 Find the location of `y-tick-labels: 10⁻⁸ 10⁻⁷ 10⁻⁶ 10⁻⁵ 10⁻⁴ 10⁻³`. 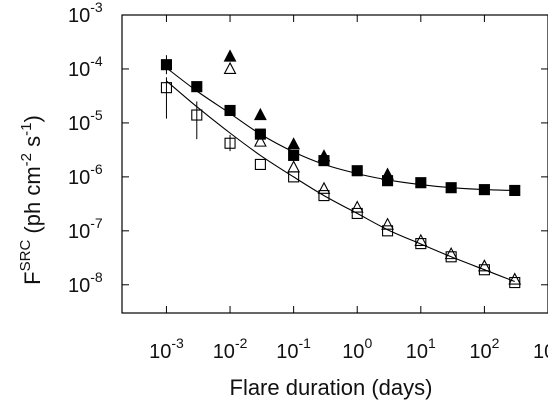

y-tick-labels: 10⁻⁸ 10⁻⁷ 10⁻⁶ 10⁻⁵ 10⁻⁴ 10⁻³ is located at coordinates (85, 148).